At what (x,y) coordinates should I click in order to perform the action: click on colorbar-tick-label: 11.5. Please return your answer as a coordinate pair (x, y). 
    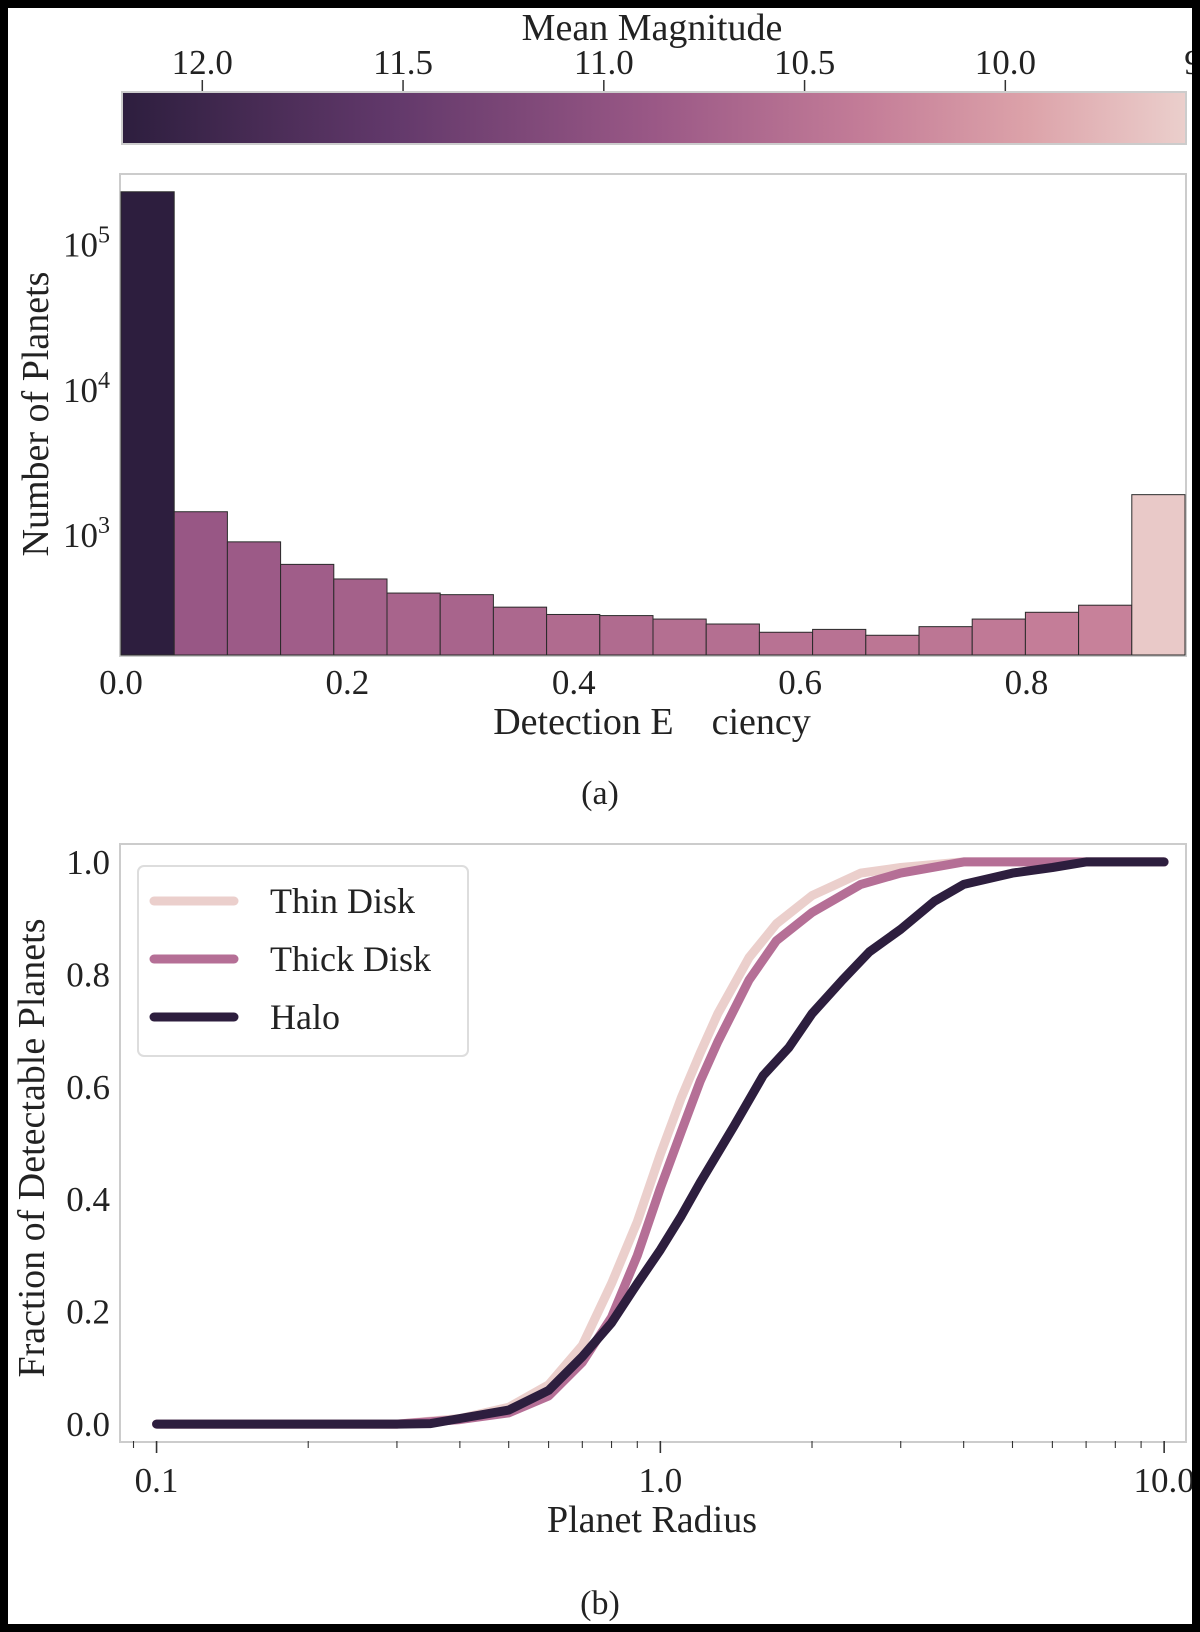
    Looking at the image, I should click on (403, 62).